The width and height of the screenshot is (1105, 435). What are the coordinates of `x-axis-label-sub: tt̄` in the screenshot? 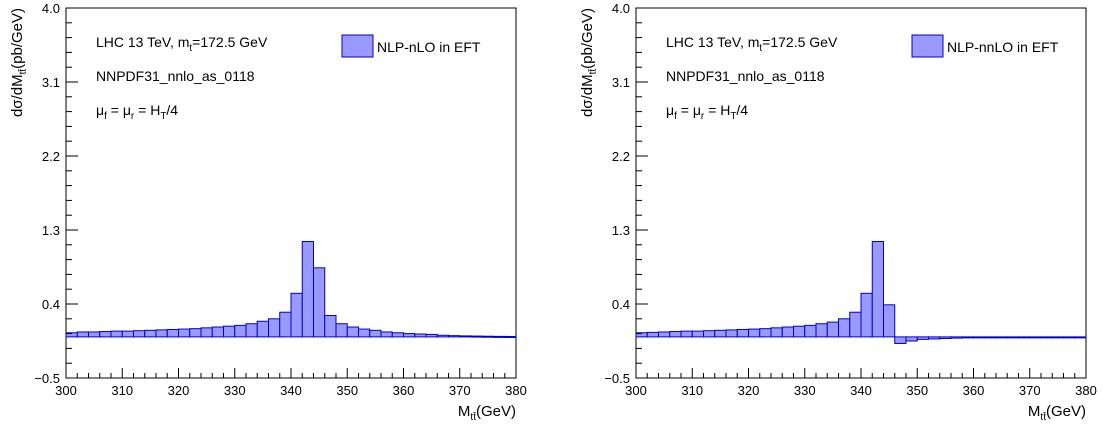 It's located at (473, 417).